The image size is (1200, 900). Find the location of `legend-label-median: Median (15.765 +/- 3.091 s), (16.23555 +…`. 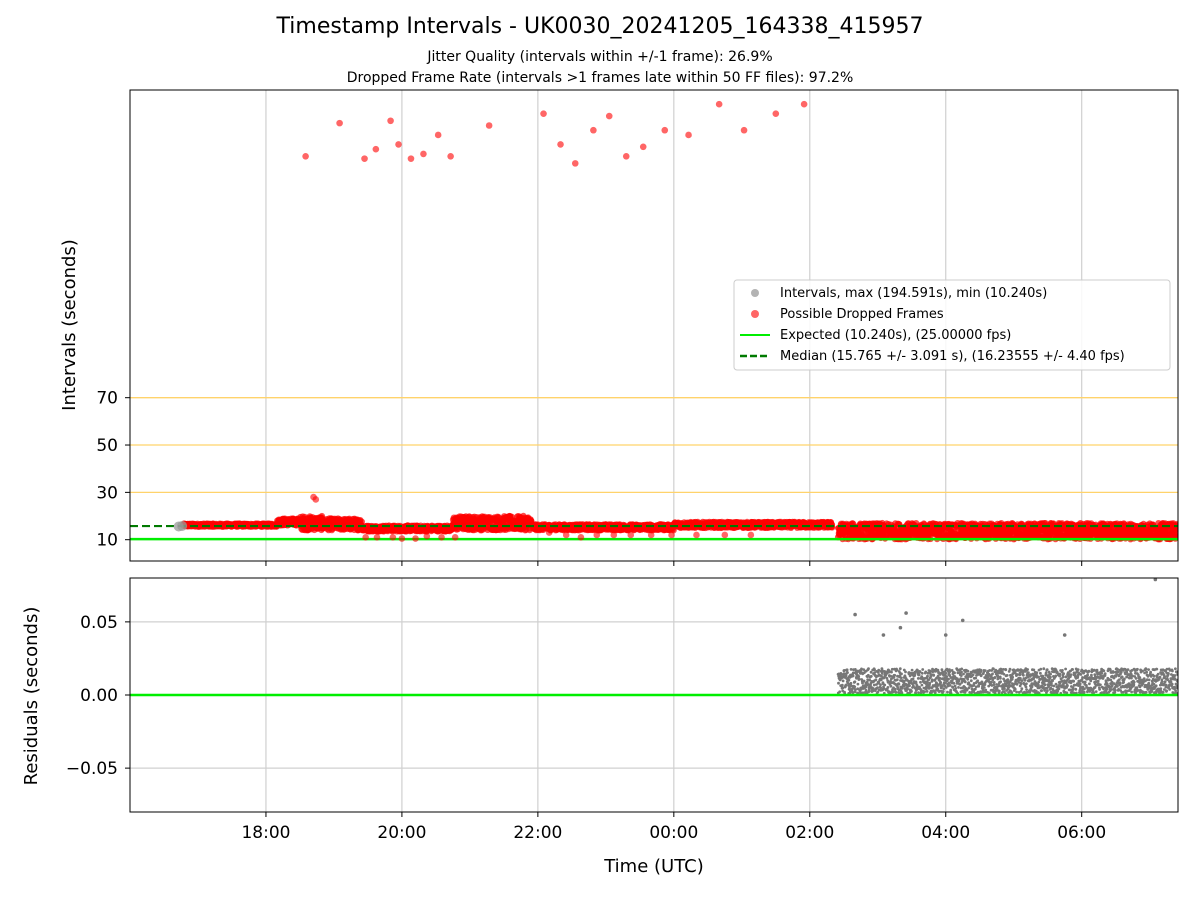

legend-label-median: Median (15.765 +/- 3.091 s), (16.23555 +… is located at coordinates (952, 356).